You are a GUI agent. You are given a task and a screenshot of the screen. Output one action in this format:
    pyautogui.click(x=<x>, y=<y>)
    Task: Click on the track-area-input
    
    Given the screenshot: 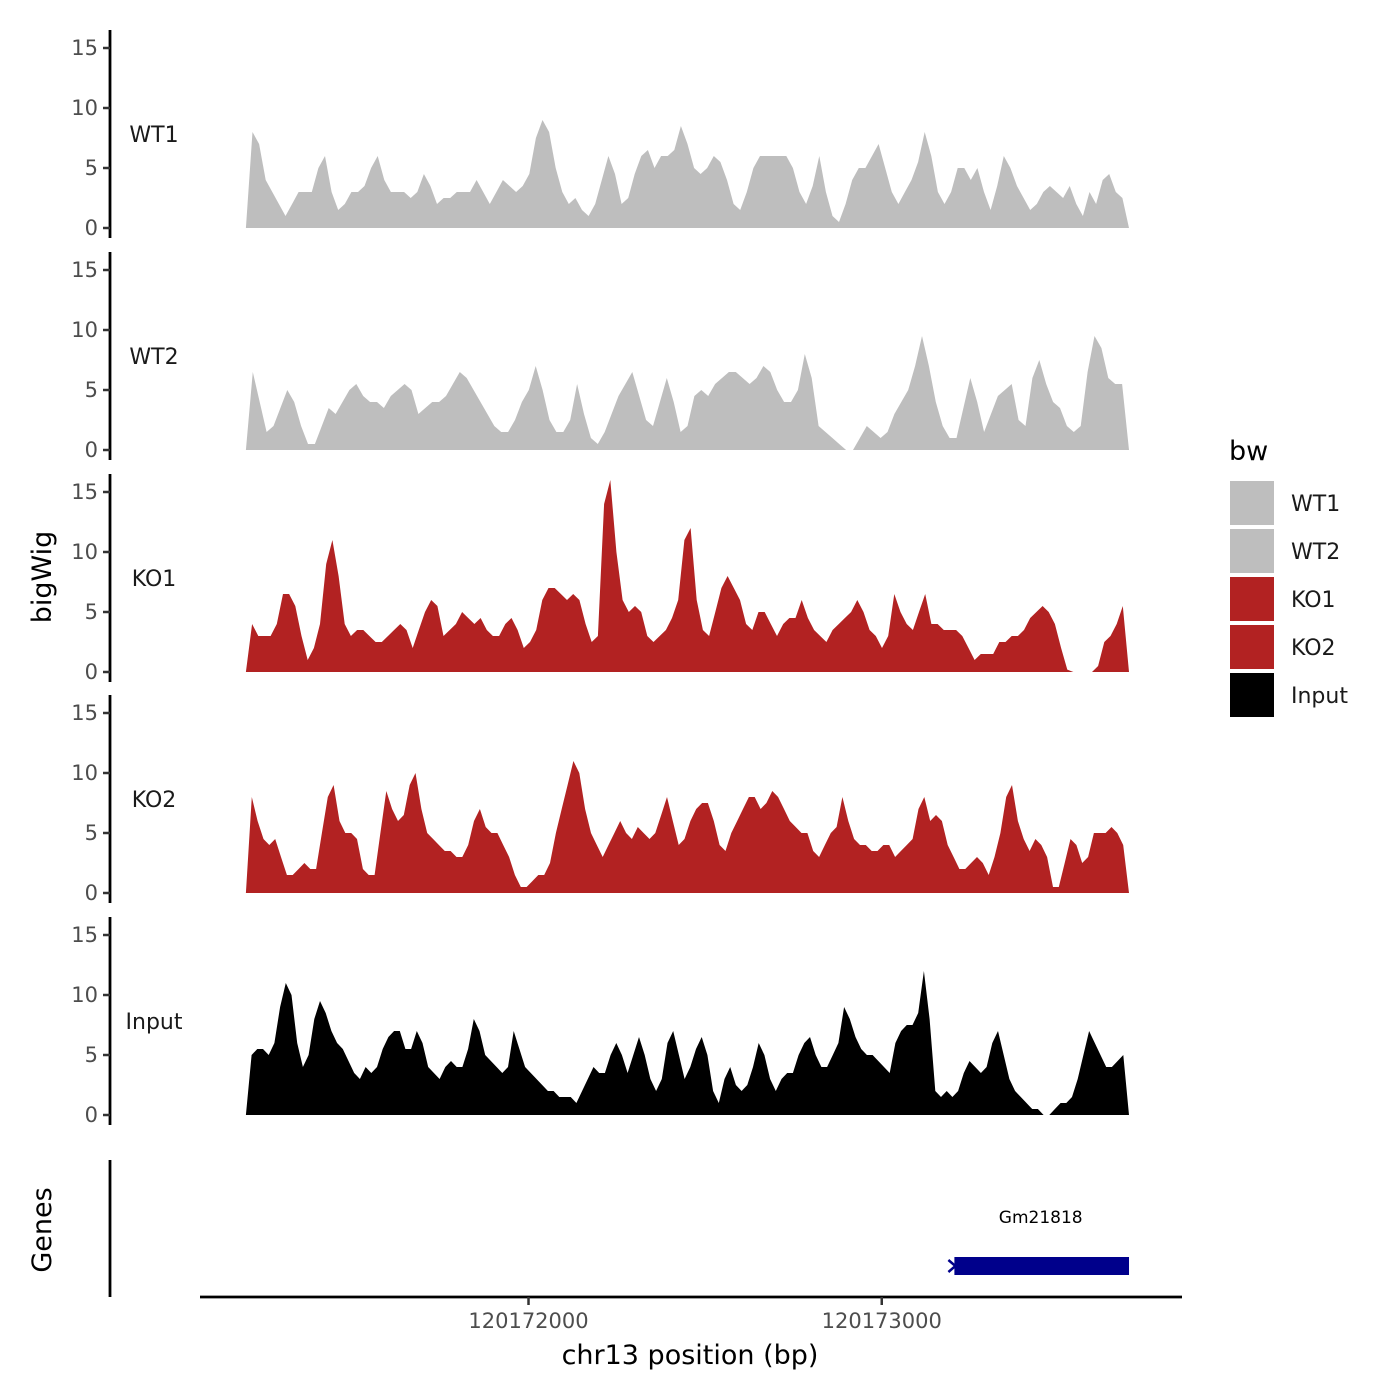 What is the action you would take?
    pyautogui.click(x=687, y=1043)
    